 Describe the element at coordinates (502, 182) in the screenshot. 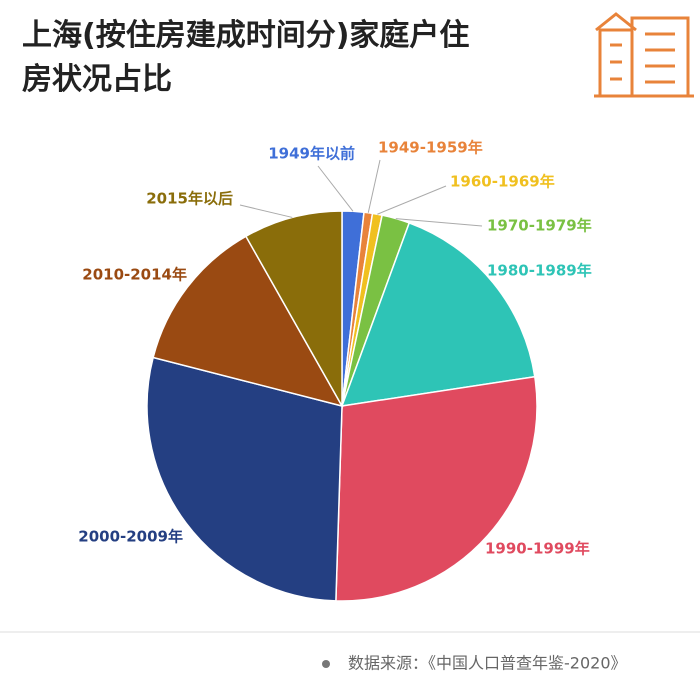

I see `slice-label: 1960-1969年` at that location.